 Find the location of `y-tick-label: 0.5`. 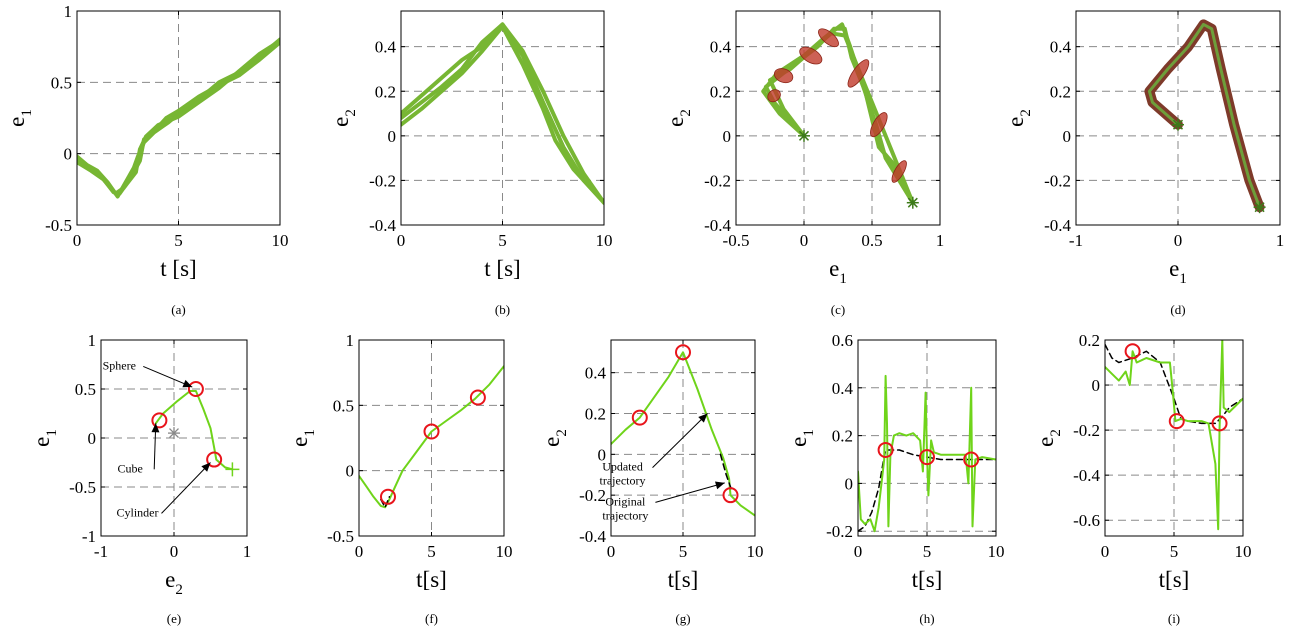

y-tick-label: 0.5 is located at coordinates (343, 405).